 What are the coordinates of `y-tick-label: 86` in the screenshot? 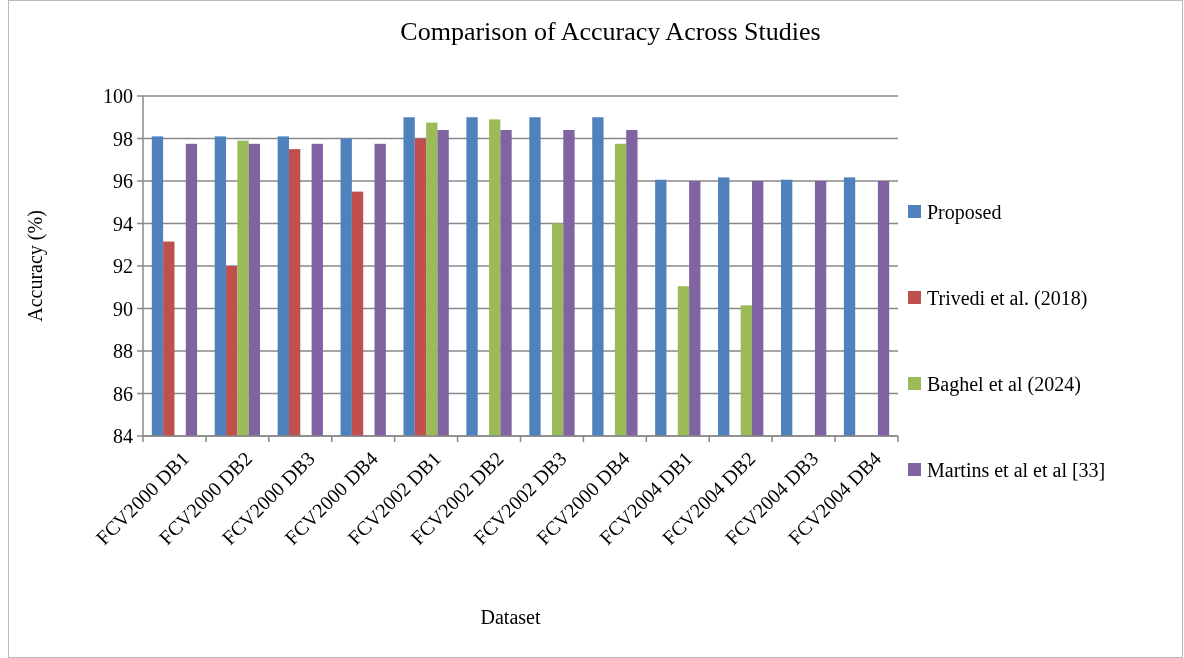 It's located at (123, 393).